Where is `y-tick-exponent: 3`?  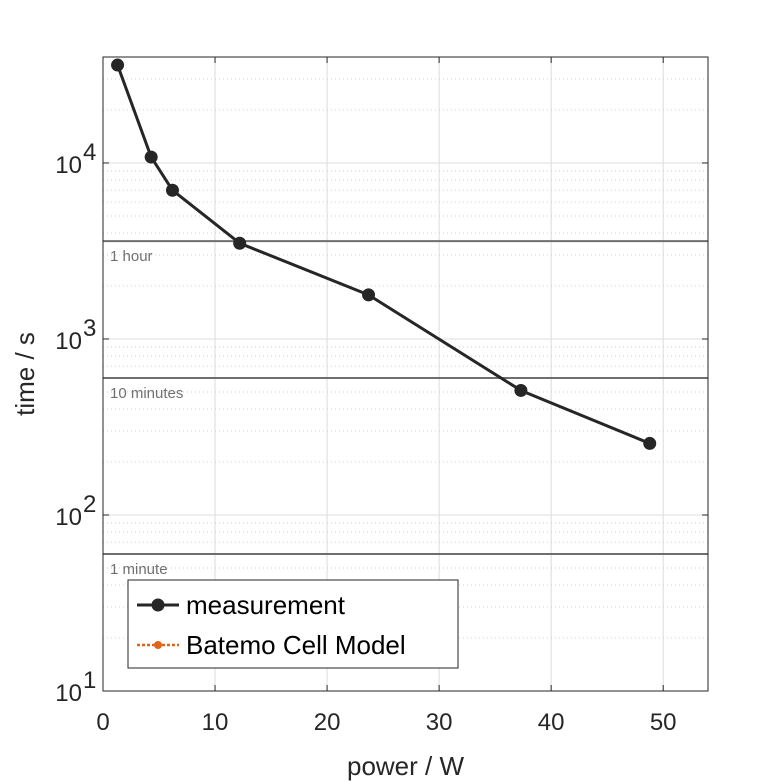
y-tick-exponent: 3 is located at coordinates (89, 328).